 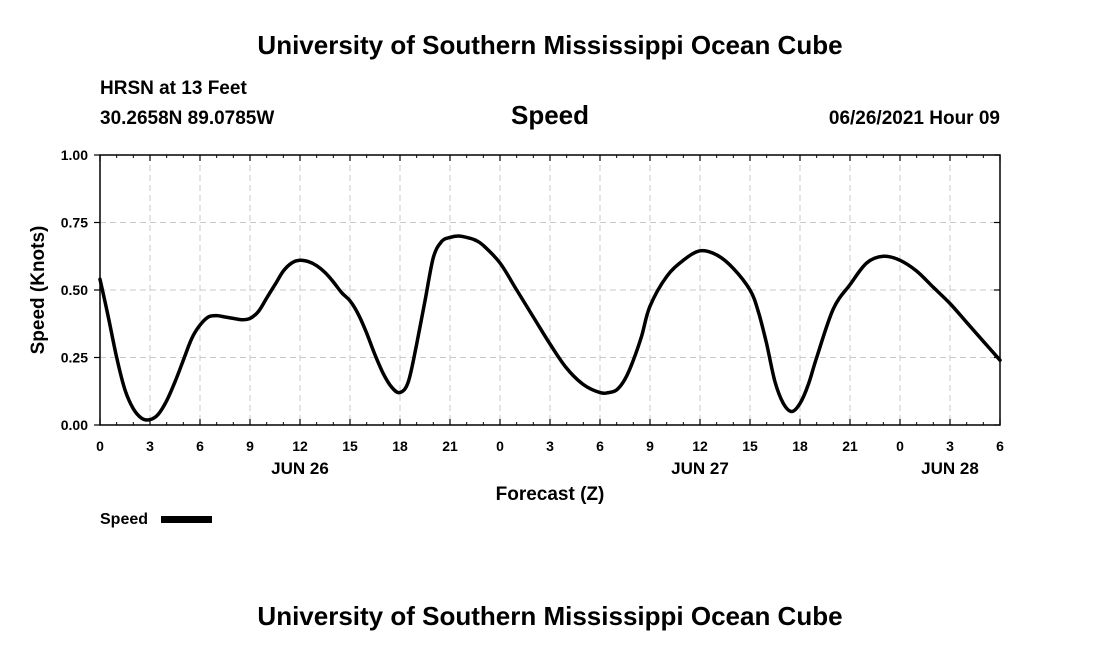 What do you see at coordinates (74, 155) in the screenshot?
I see `y-tick-label: 1.00` at bounding box center [74, 155].